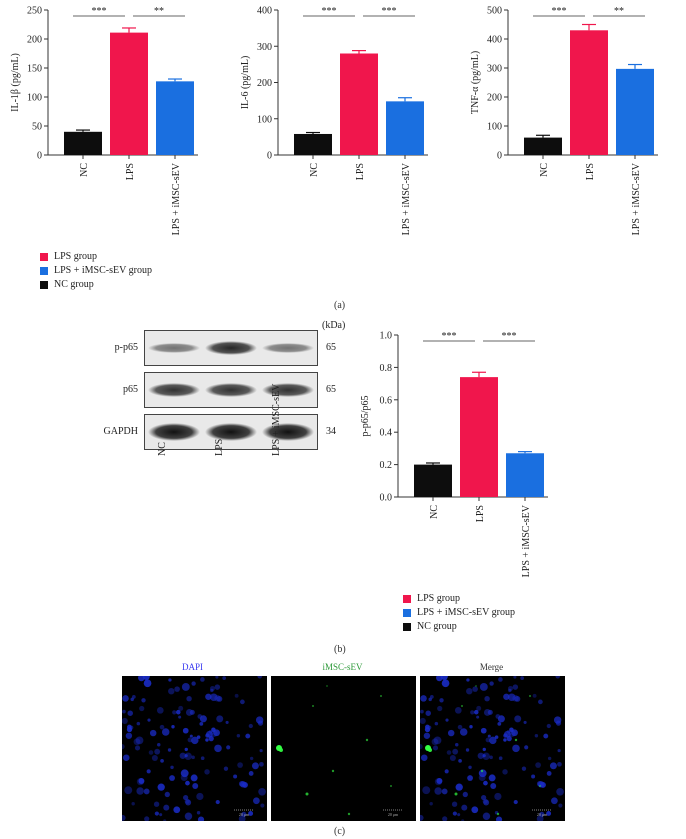 Image resolution: width=686 pixels, height=839 pixels. I want to click on blot-lane-label: LPS, so click(219, 447).